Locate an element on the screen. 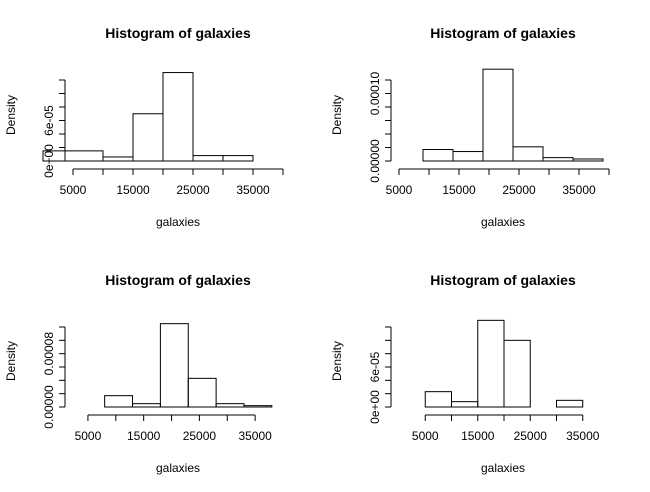  panel-4-x-tick-label-7: 35000 is located at coordinates (583, 436).